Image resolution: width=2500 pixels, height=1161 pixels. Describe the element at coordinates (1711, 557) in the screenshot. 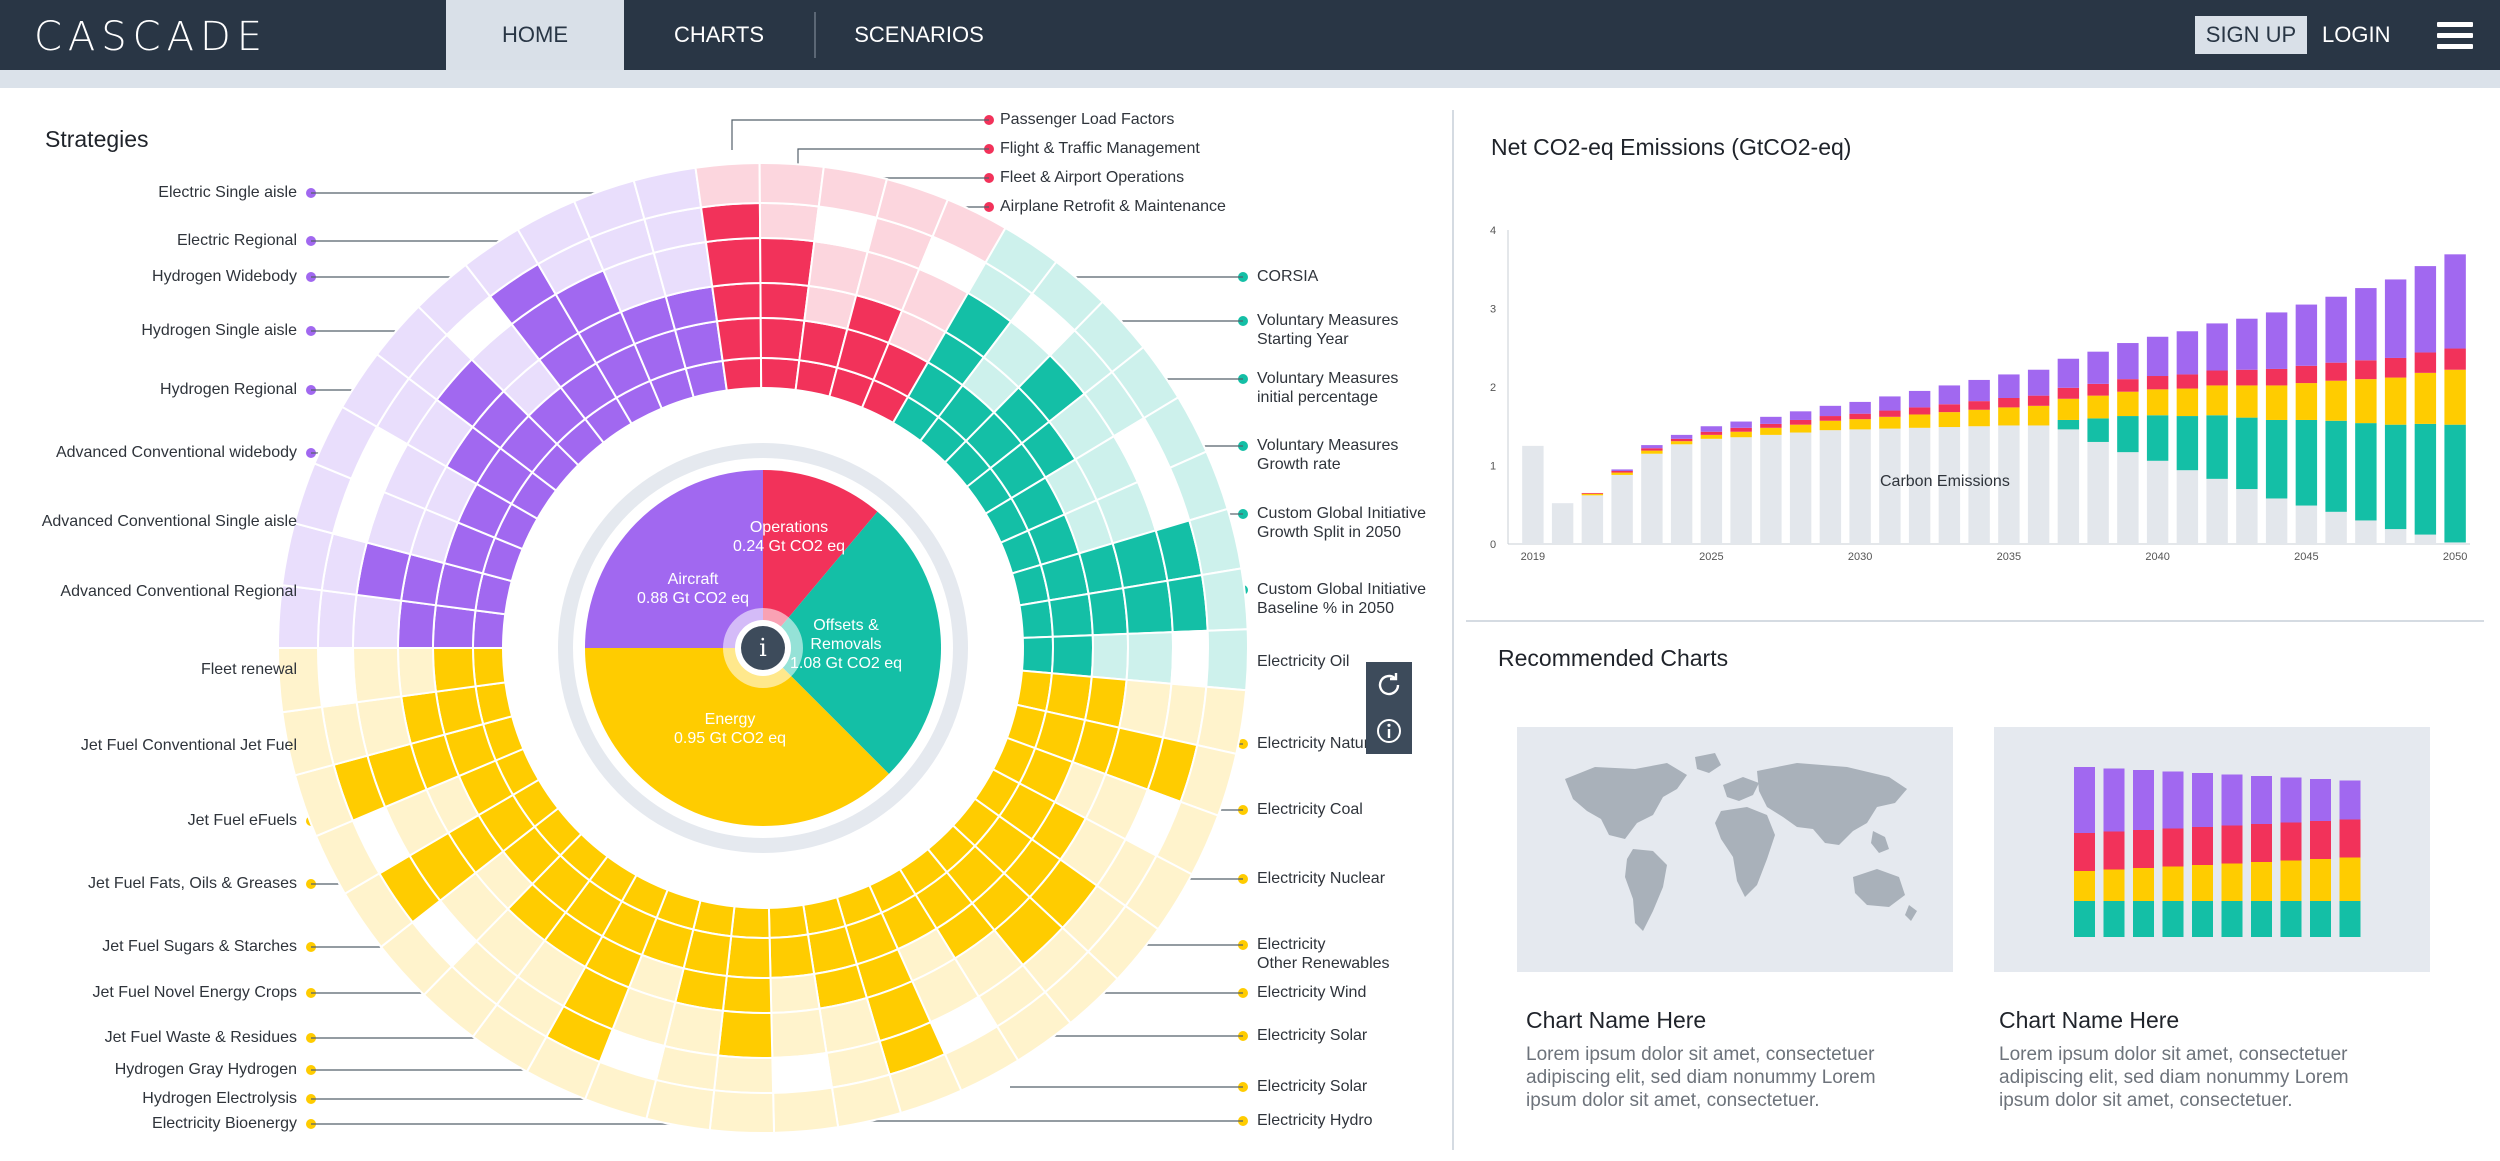

I see `x-tick-label: 2025` at that location.